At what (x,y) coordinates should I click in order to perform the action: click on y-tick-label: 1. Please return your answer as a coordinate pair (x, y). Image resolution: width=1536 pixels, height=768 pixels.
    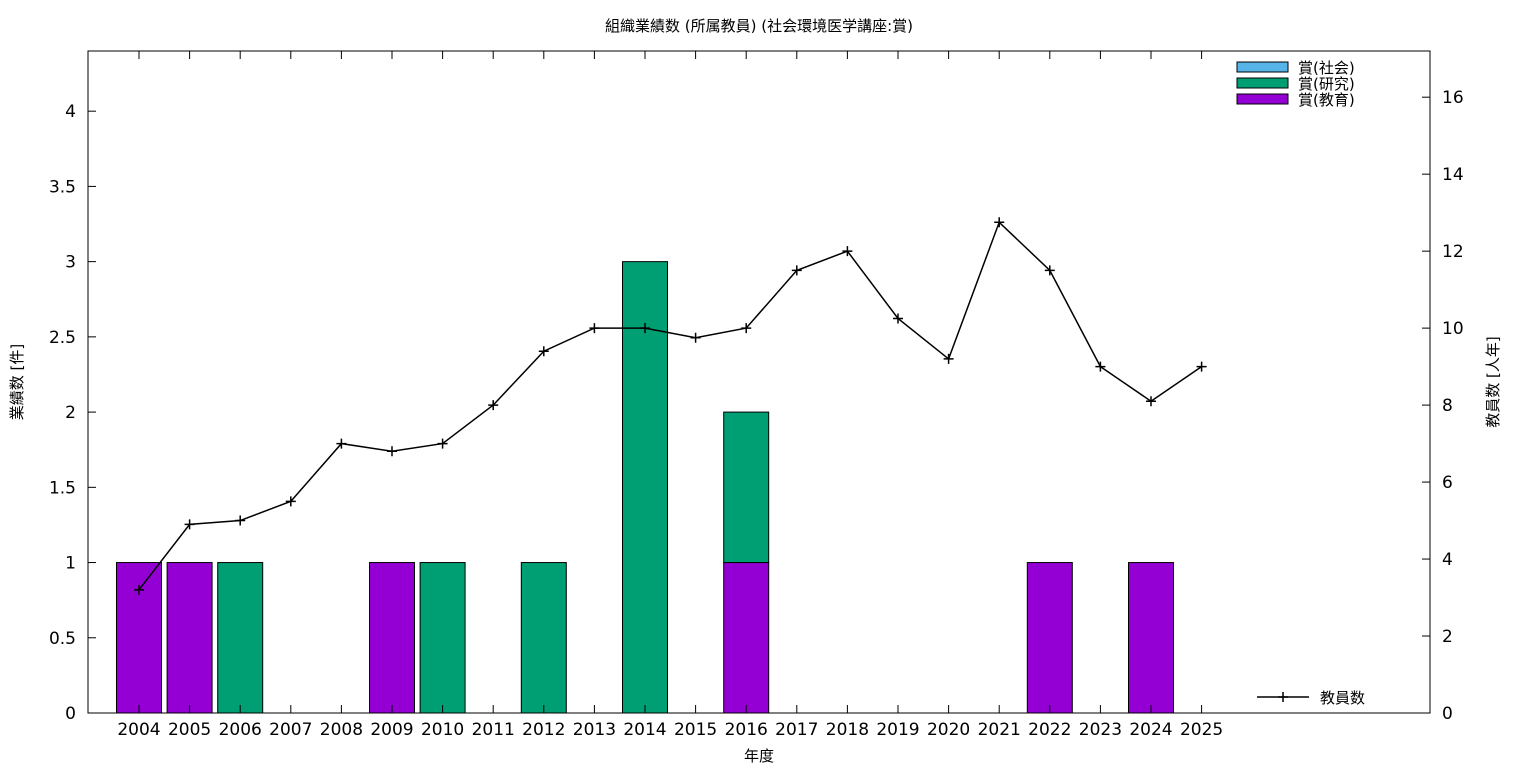
    Looking at the image, I should click on (70, 564).